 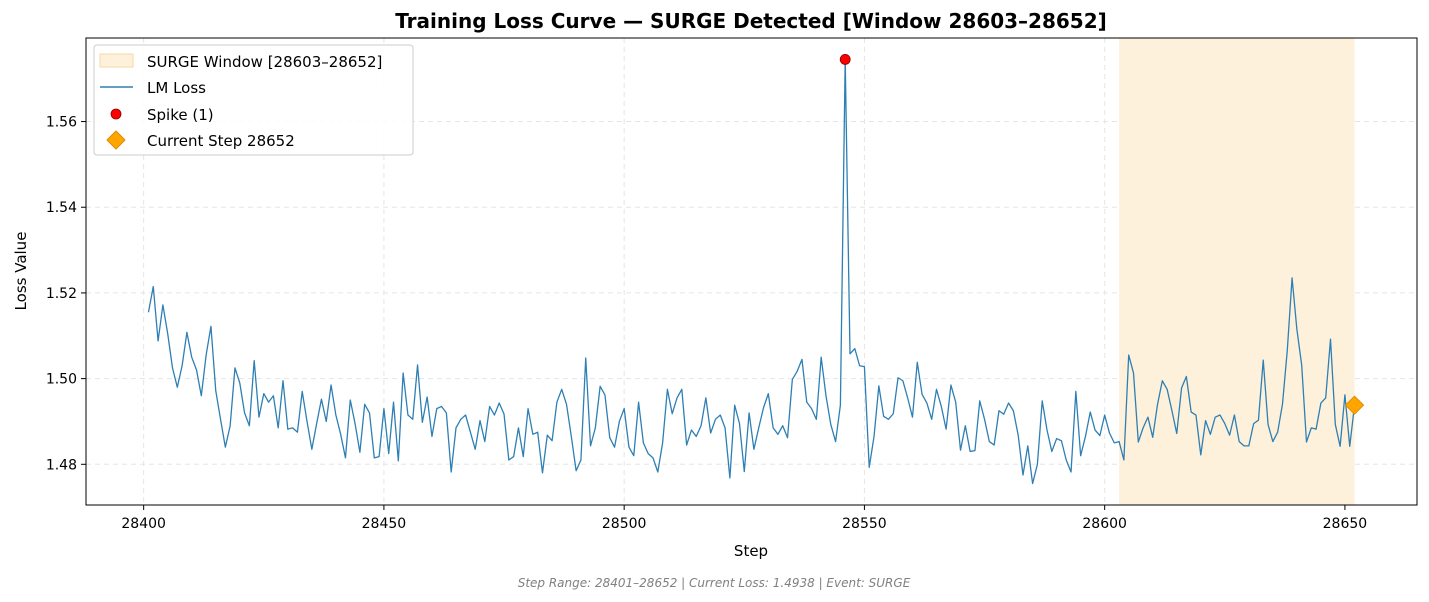 What do you see at coordinates (143, 524) in the screenshot?
I see `x-tick-label: 28400` at bounding box center [143, 524].